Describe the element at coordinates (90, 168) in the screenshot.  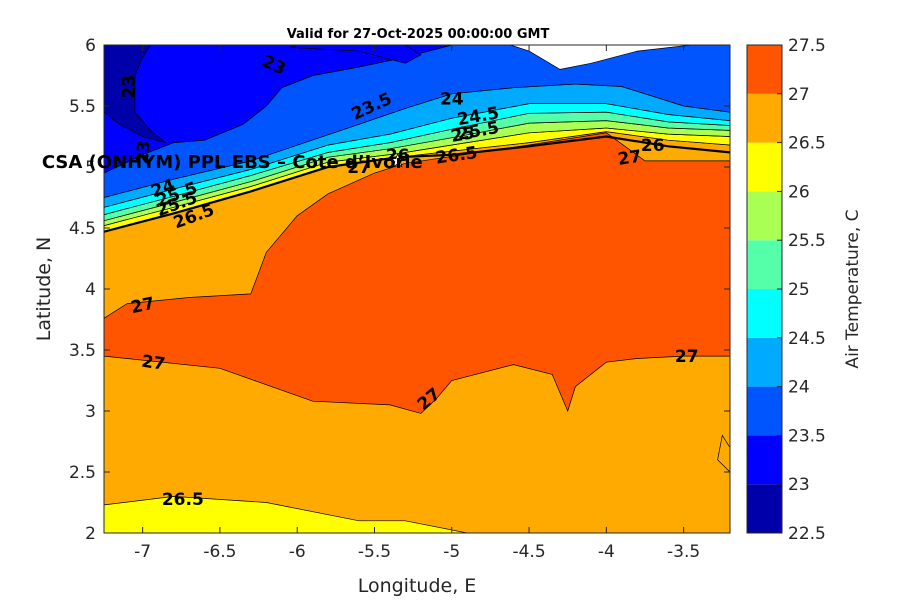
I see `y-tick-label: 5` at that location.